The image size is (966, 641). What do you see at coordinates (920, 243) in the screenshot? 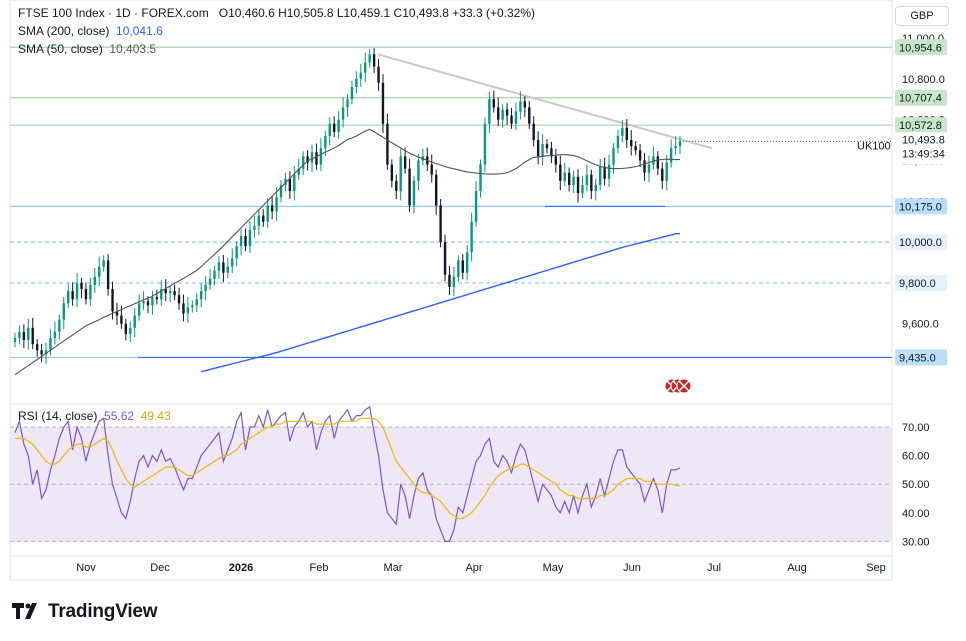
I see `level-tag-4: 10,000.0` at bounding box center [920, 243].